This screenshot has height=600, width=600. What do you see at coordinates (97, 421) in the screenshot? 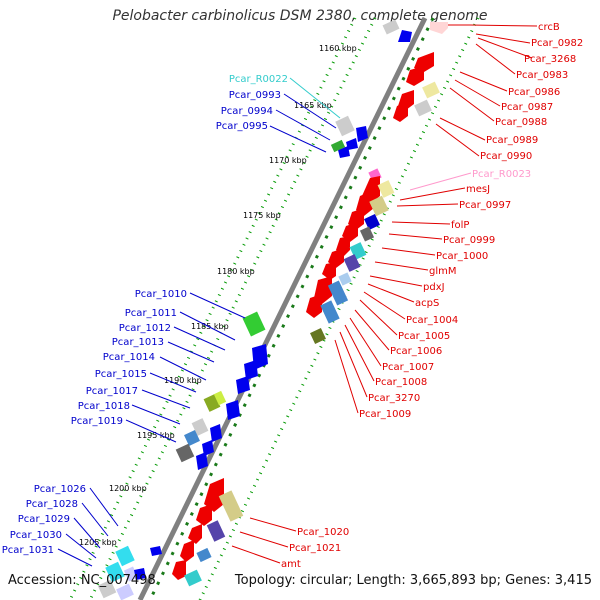
I see `gene-label: Pcar_1019` at bounding box center [97, 421].